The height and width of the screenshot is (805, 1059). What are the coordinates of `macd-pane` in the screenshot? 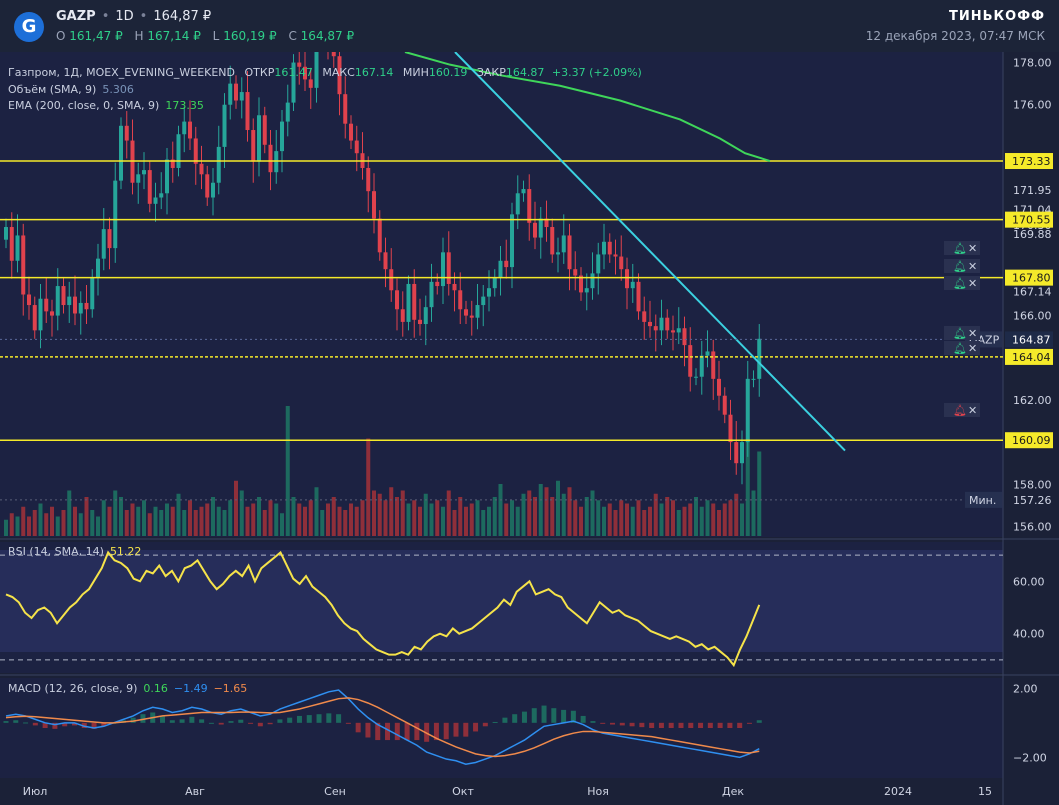 It's located at (501, 728).